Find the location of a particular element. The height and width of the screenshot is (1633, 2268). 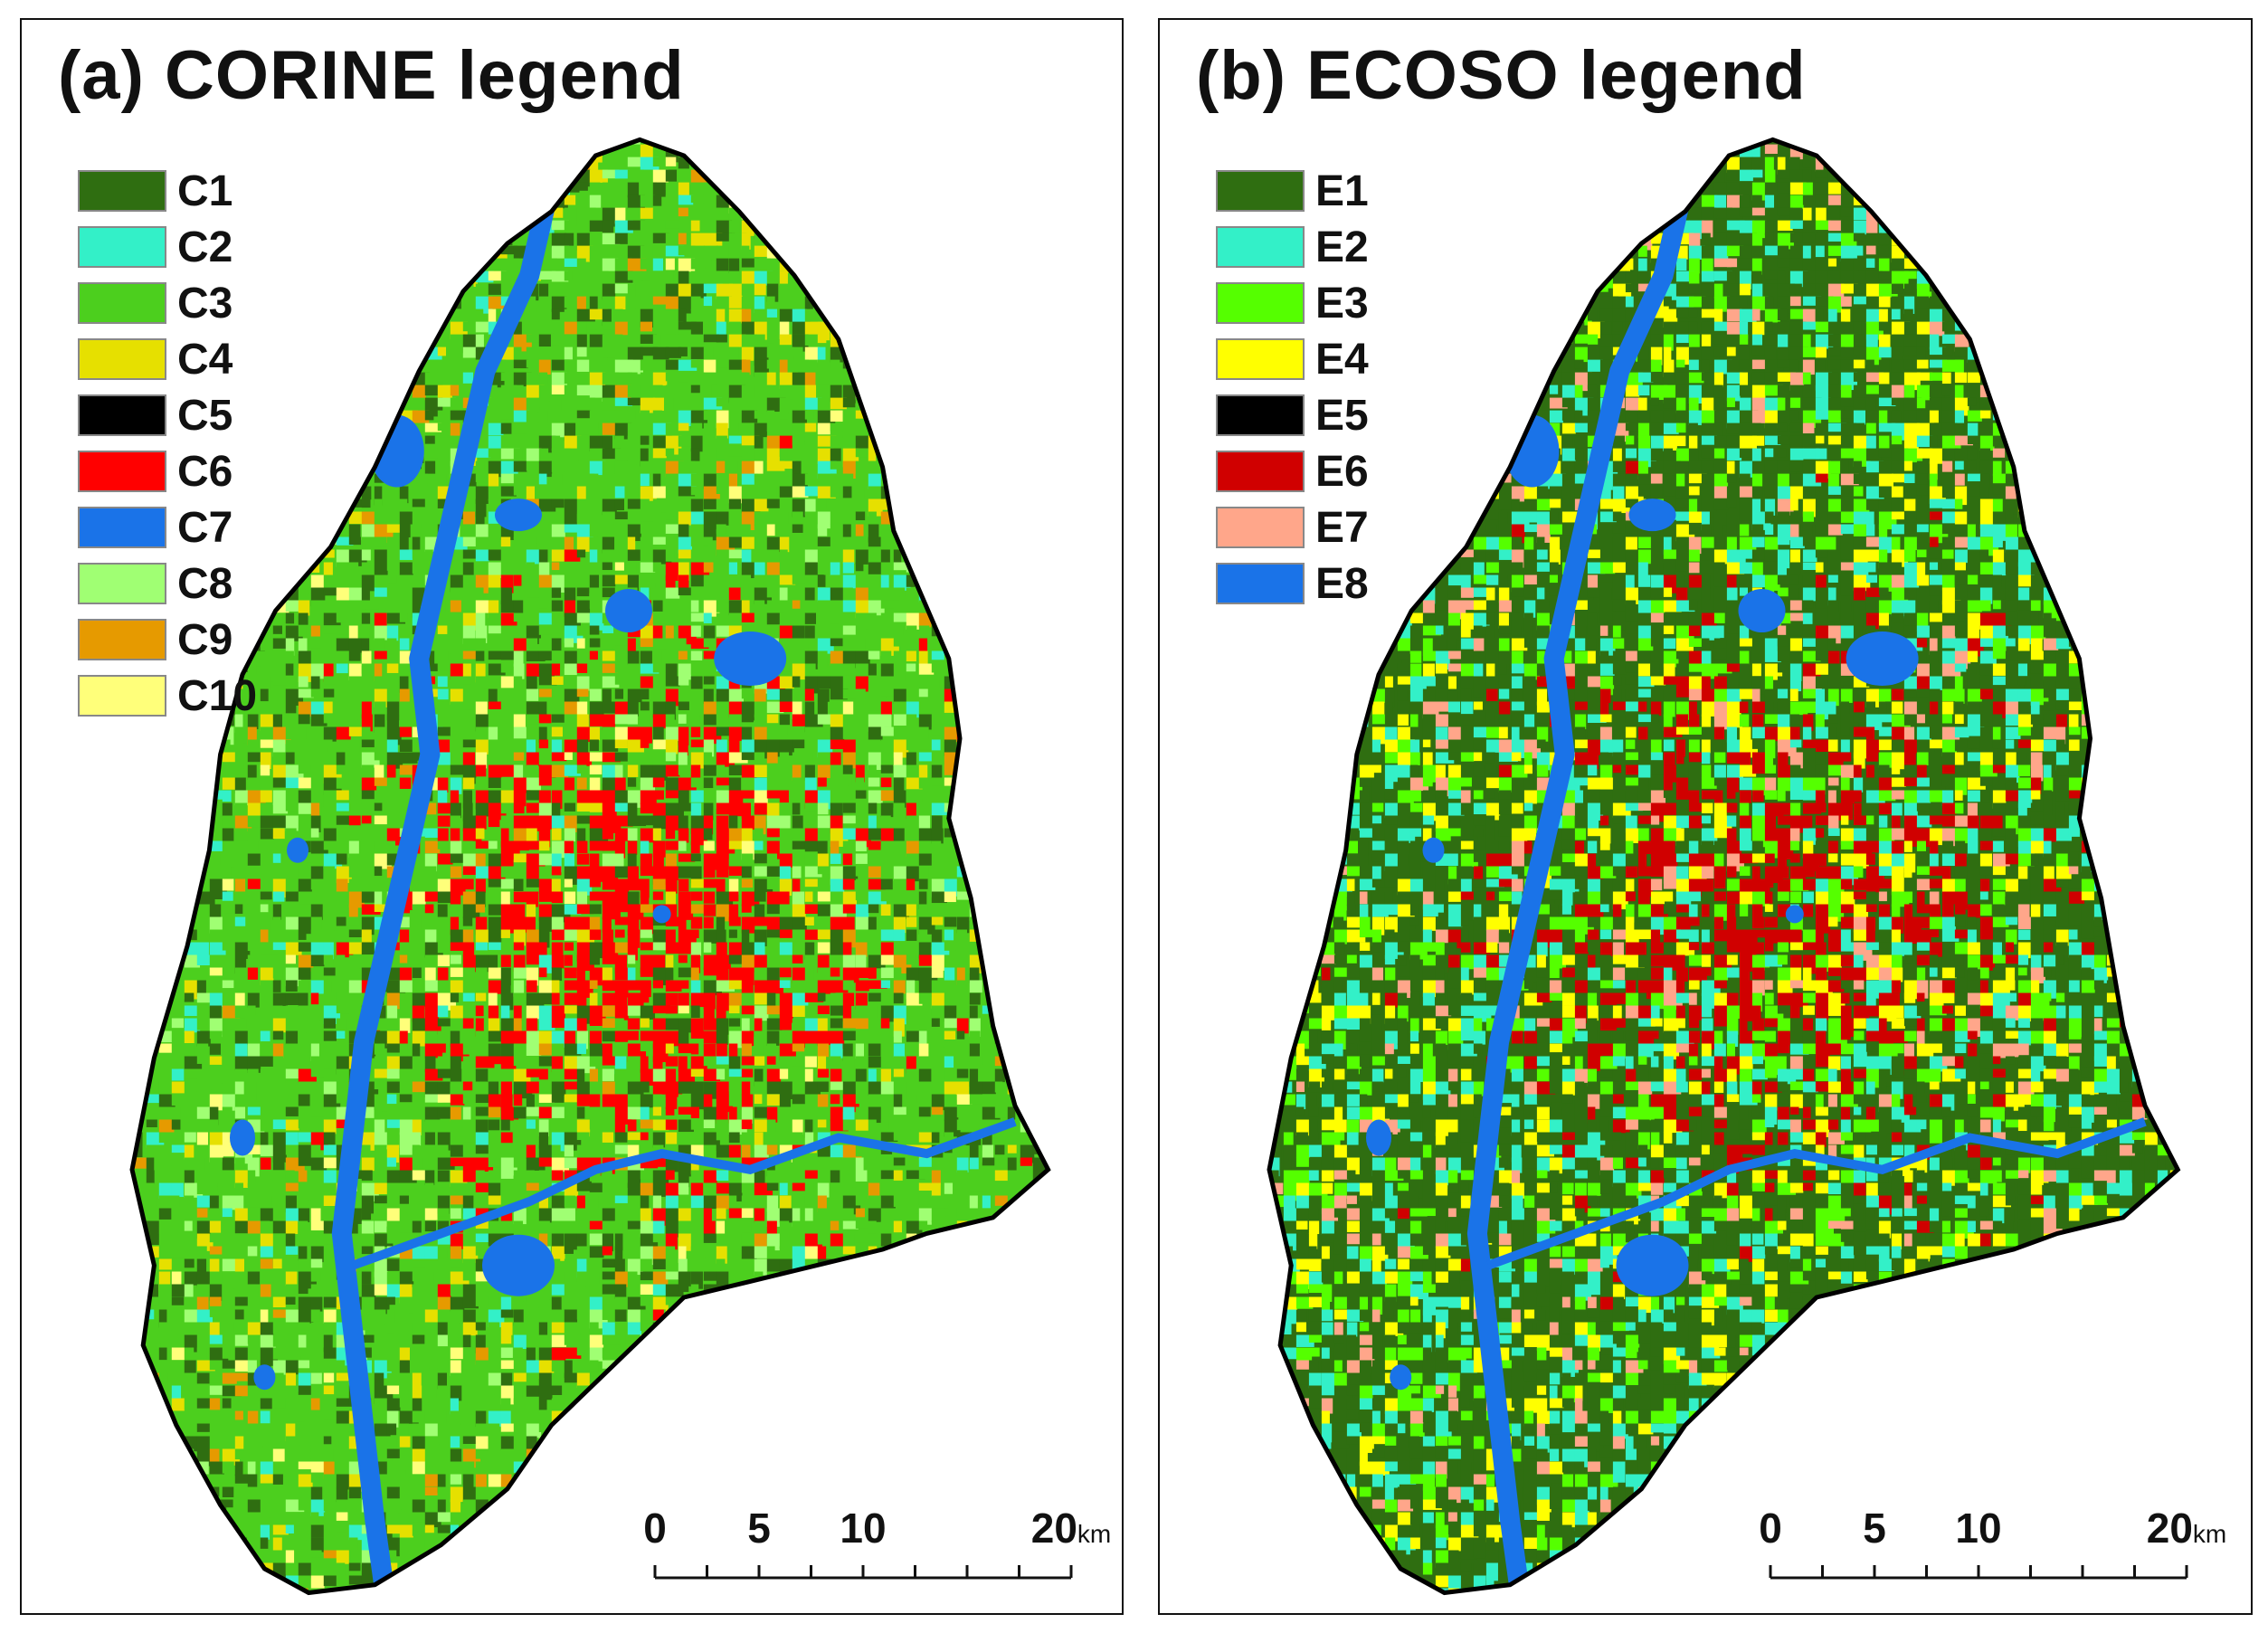

legend-item: C5 is located at coordinates (167, 415).